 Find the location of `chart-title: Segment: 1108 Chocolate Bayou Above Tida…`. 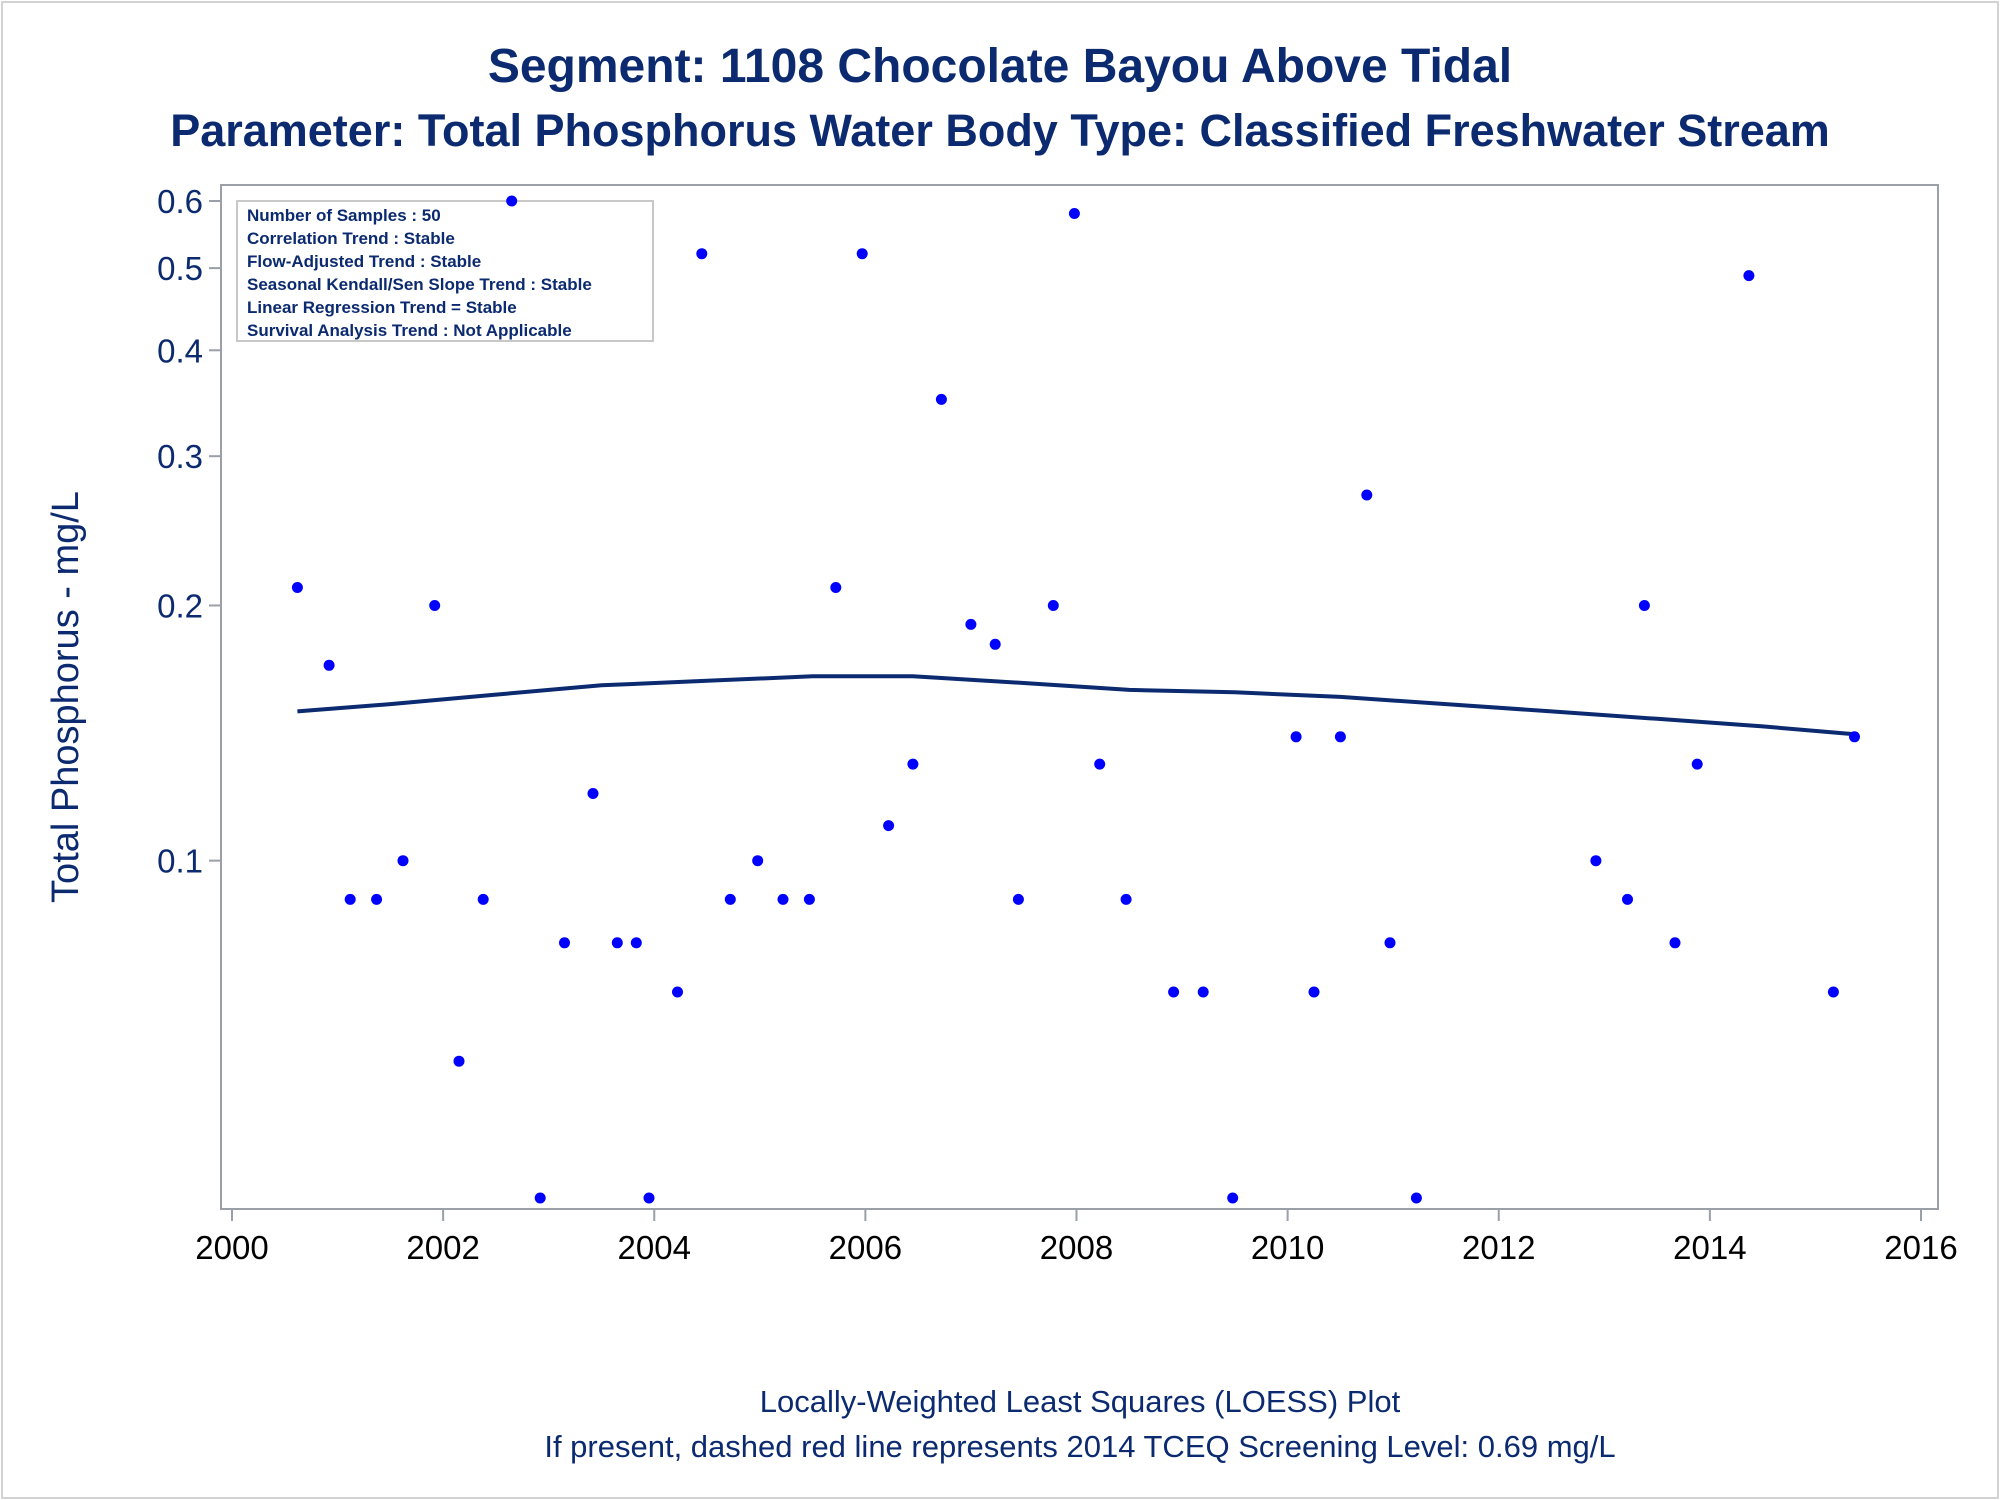

chart-title: Segment: 1108 Chocolate Bayou Above Tida… is located at coordinates (1000, 66).